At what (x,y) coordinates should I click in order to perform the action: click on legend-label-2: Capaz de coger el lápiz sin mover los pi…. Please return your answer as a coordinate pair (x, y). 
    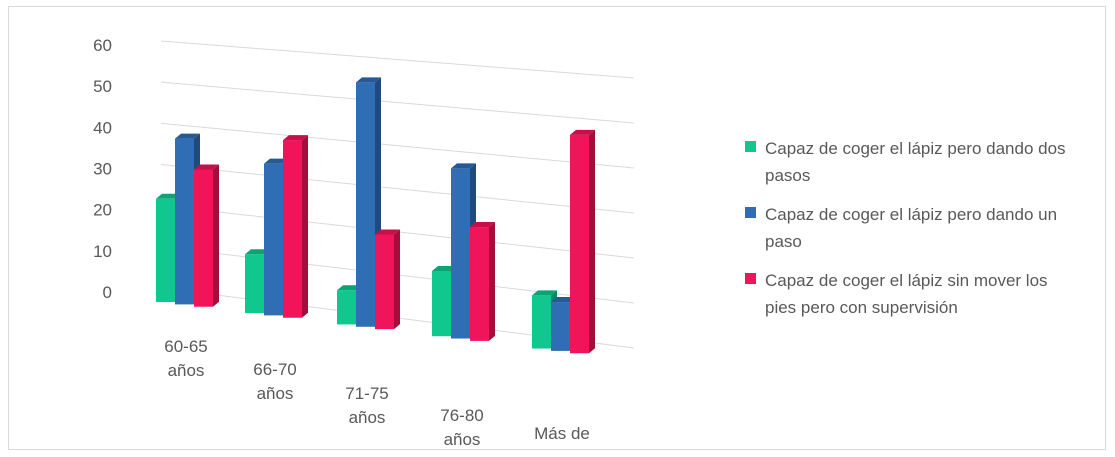
    Looking at the image, I should click on (906, 294).